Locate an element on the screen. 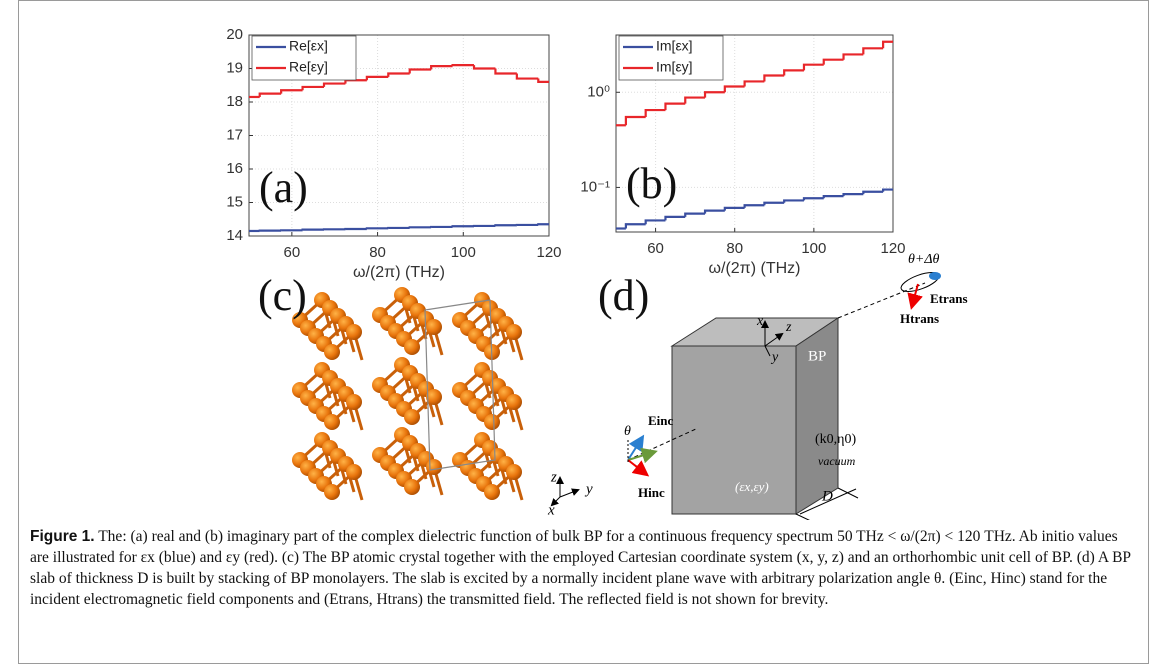 The image size is (1167, 671). slab-front is located at coordinates (734, 430).